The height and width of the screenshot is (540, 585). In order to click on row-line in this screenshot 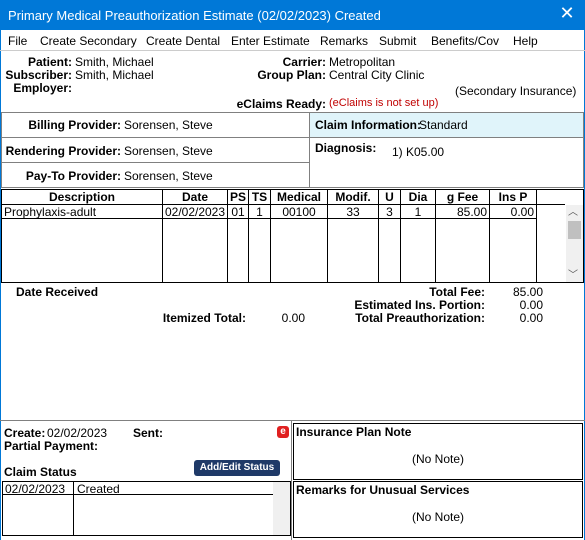, I will do `click(137, 494)`.